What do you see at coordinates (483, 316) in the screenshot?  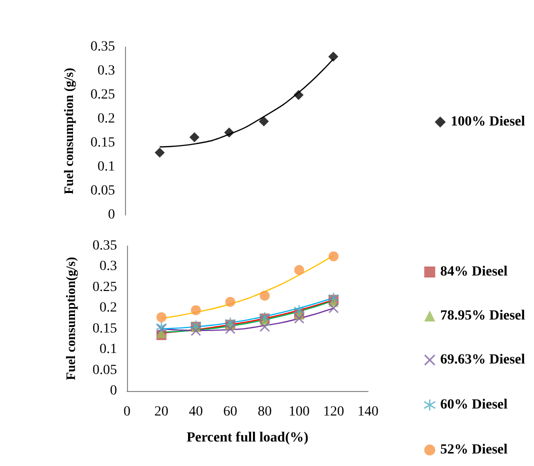 I see `legend-label: 78.95% Diesel` at bounding box center [483, 316].